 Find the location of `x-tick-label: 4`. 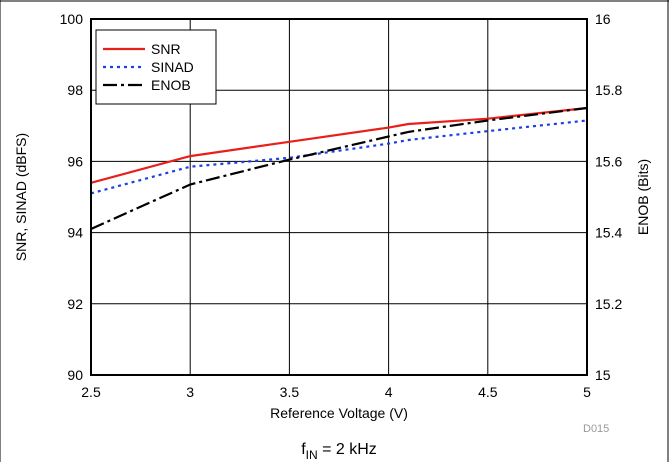

x-tick-label: 4 is located at coordinates (389, 392).